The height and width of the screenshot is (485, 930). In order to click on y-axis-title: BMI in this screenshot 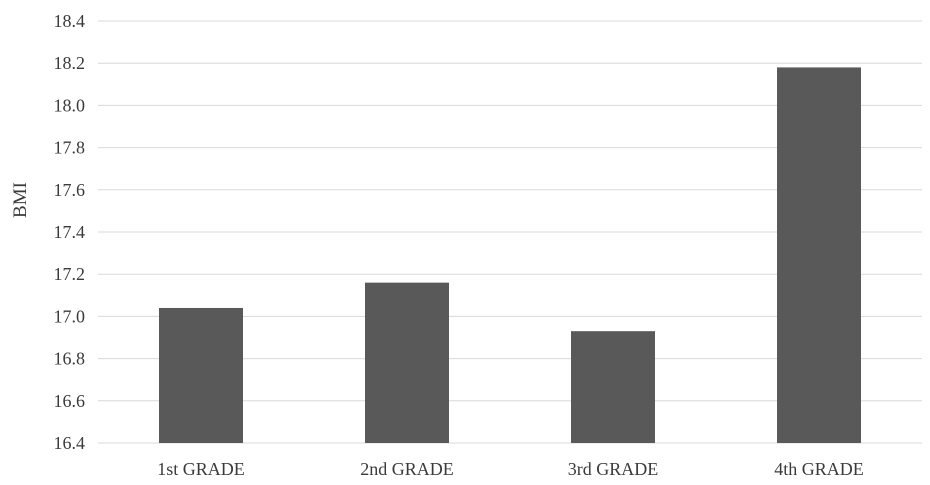, I will do `click(20, 200)`.